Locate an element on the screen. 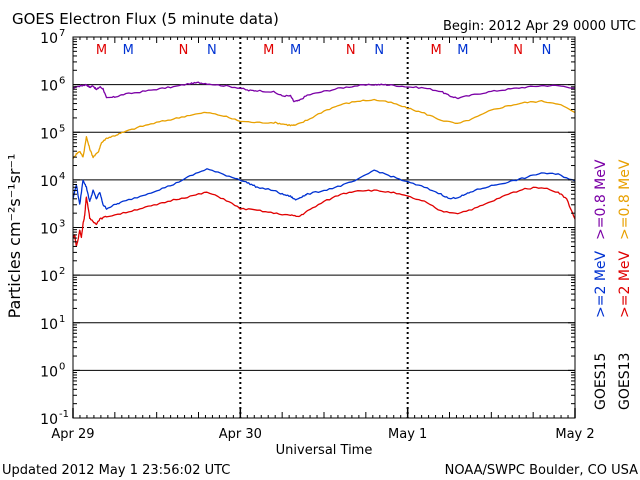  y-tick-exponent: 0 is located at coordinates (62, 366).